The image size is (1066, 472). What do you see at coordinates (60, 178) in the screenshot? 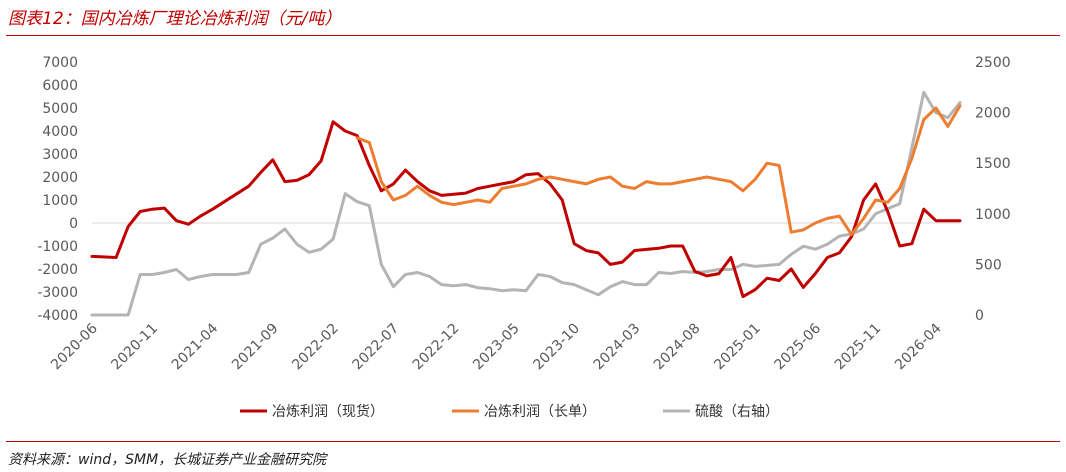
I see `y-left-tick: 2000` at bounding box center [60, 178].